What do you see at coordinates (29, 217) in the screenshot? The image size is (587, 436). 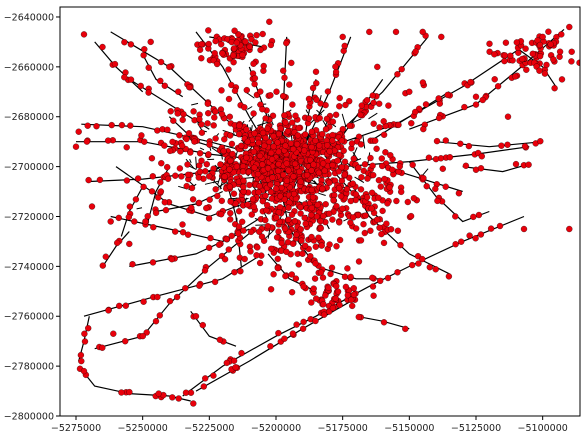 I see `y-tick-label: −2720000` at bounding box center [29, 217].